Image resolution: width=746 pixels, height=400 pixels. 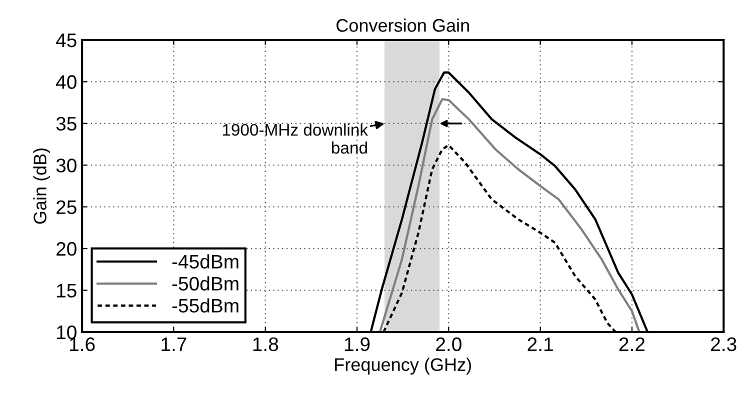 What do you see at coordinates (402, 25) in the screenshot?
I see `chart-title: Conversion Gain` at bounding box center [402, 25].